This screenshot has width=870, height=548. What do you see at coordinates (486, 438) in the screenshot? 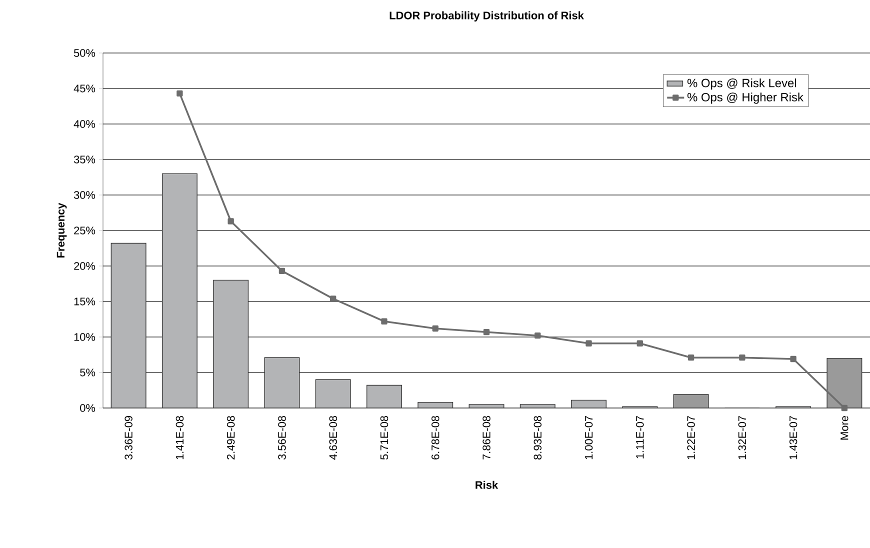
I see `x-tick-label: 7.86E-08` at bounding box center [486, 438].